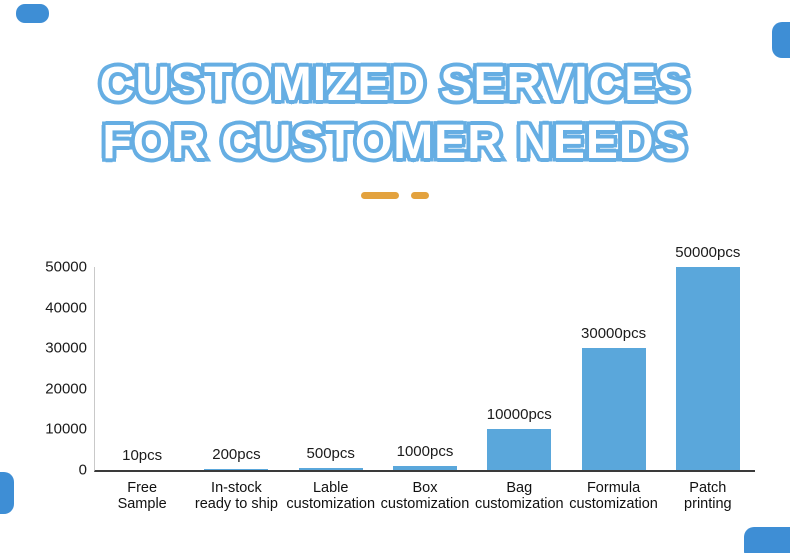 The height and width of the screenshot is (553, 790). I want to click on y-axis-tick-label: 40000, so click(66, 308).